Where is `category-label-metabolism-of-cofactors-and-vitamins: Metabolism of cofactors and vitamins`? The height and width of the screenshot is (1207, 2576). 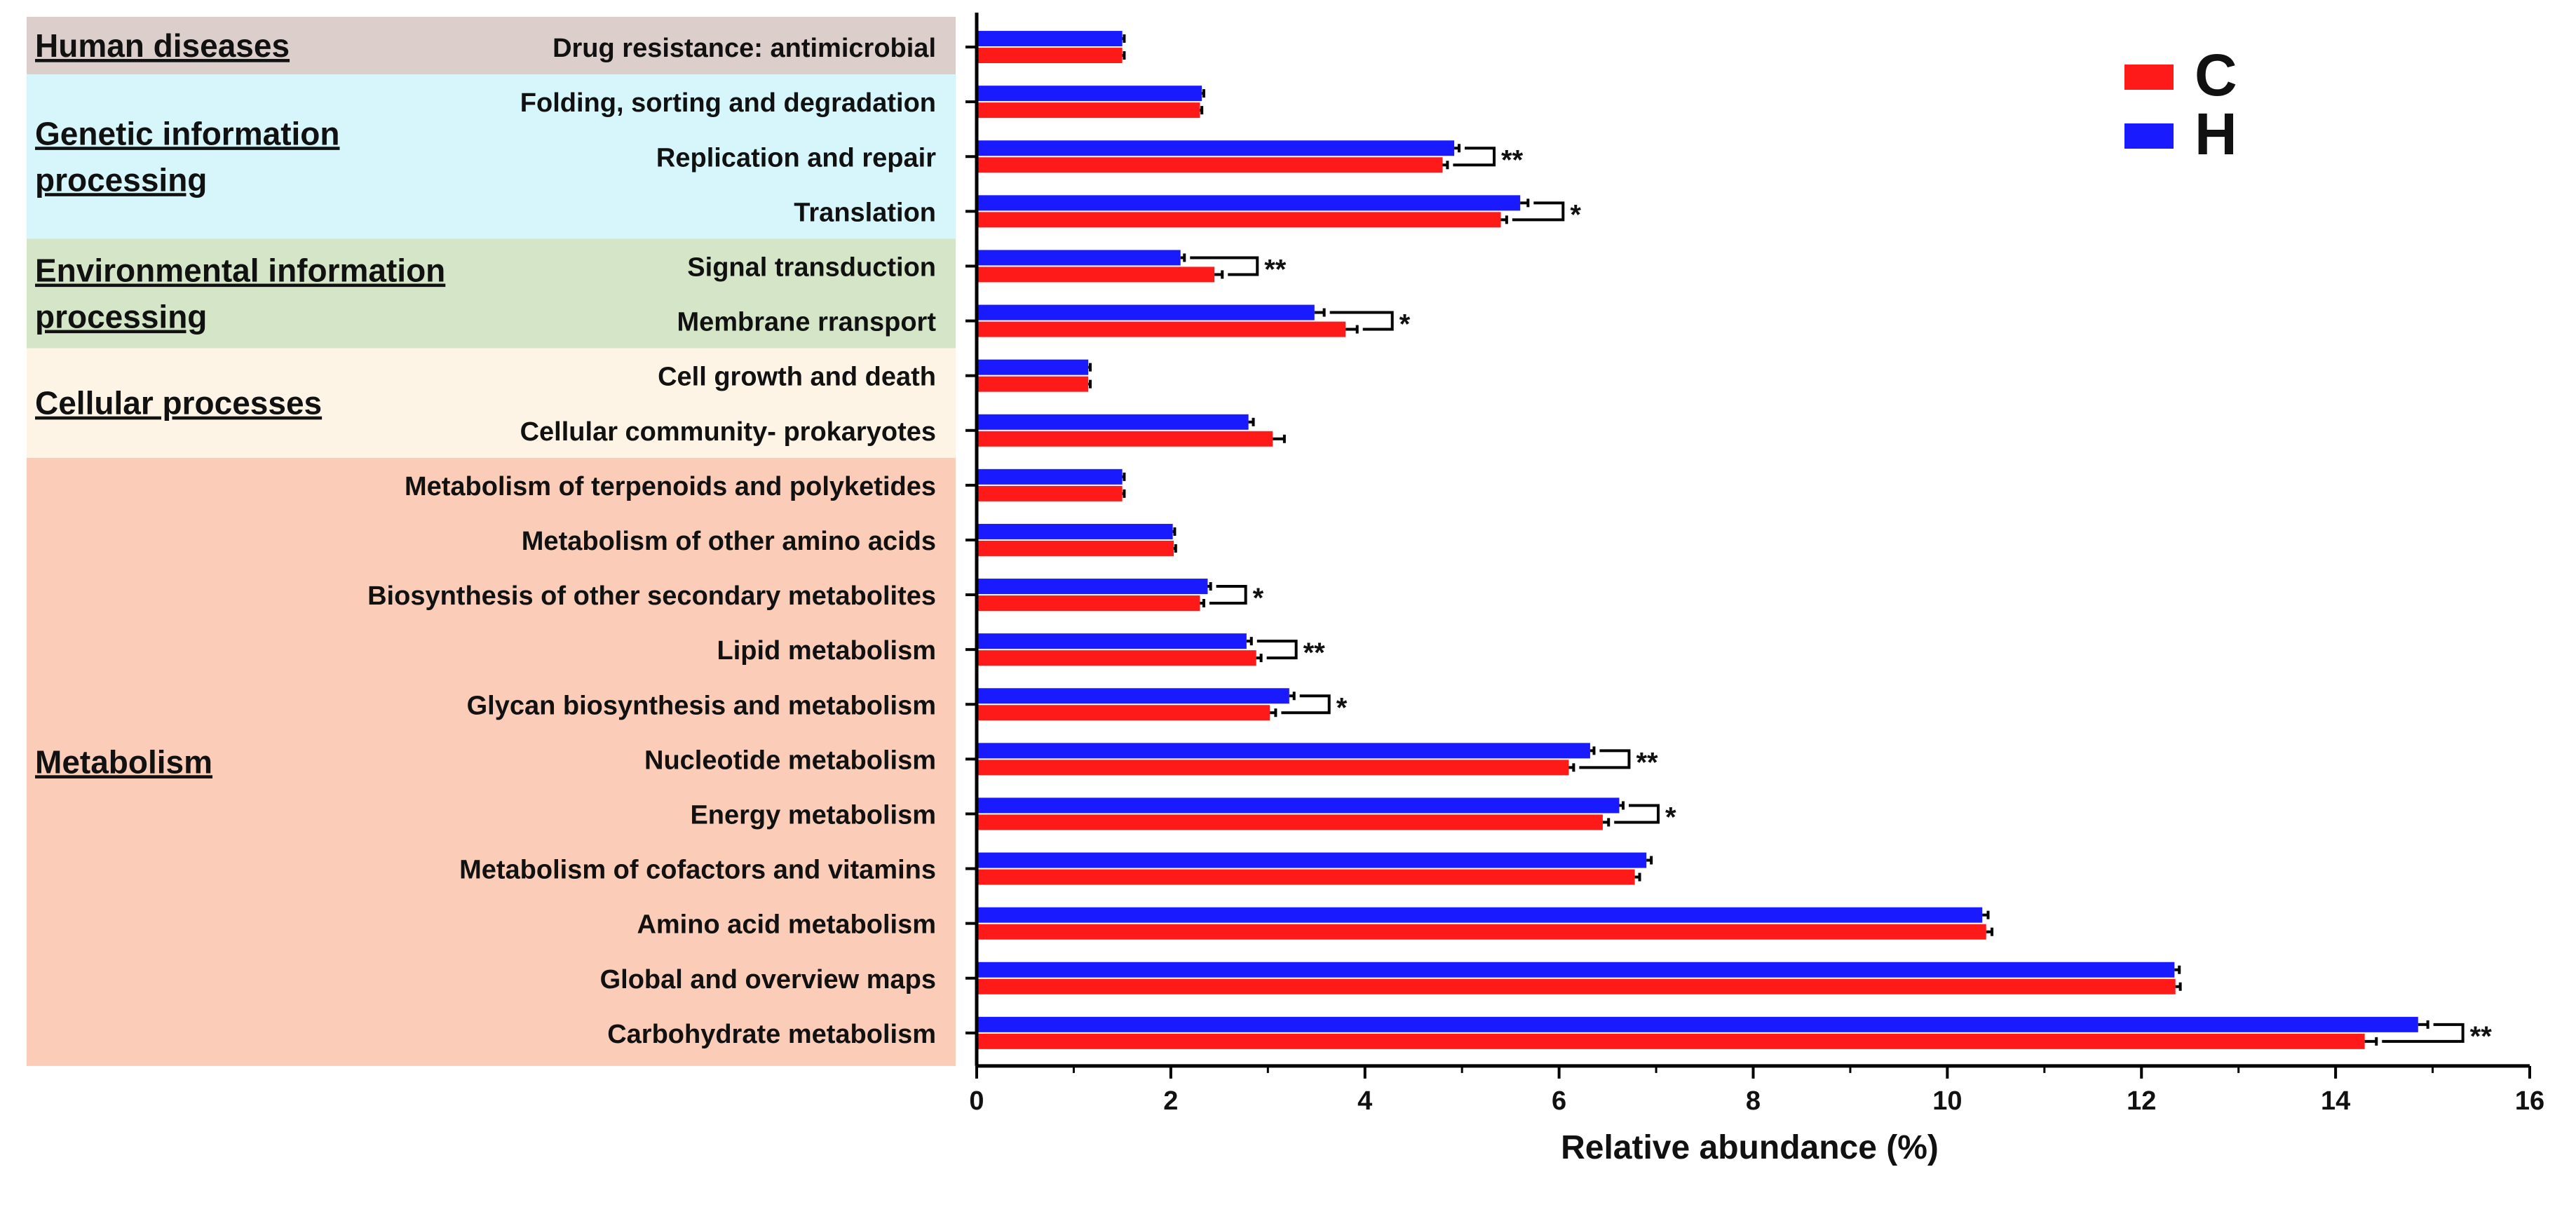 category-label-metabolism-of-cofactors-and-vitamins: Metabolism of cofactors and vitamins is located at coordinates (697, 870).